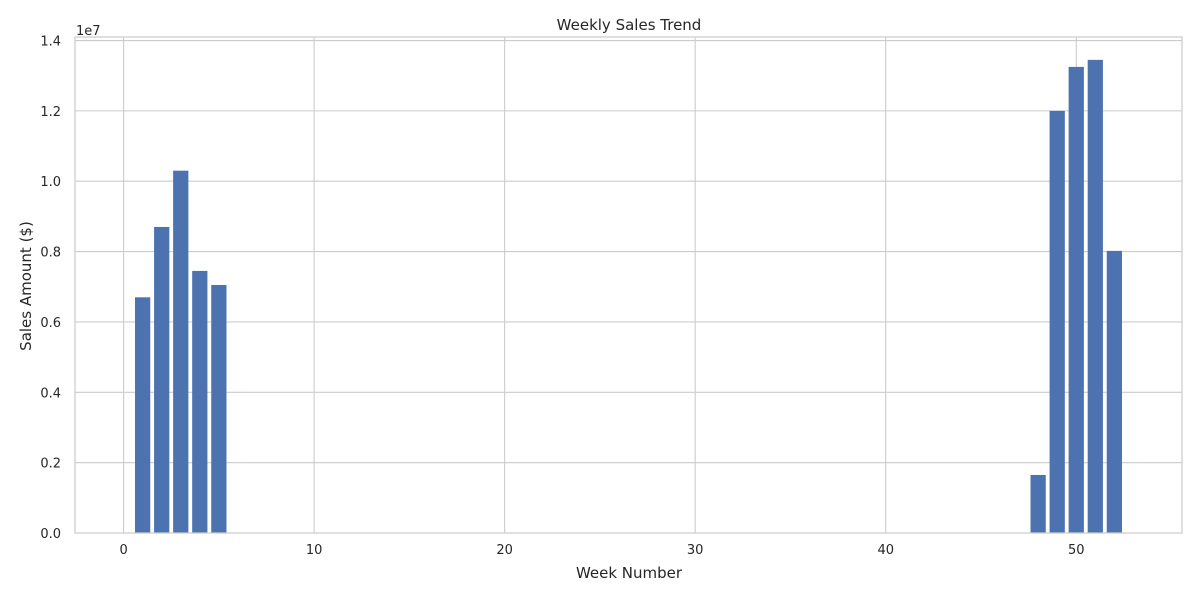  What do you see at coordinates (504, 550) in the screenshot?
I see `x-tick-label: 20` at bounding box center [504, 550].